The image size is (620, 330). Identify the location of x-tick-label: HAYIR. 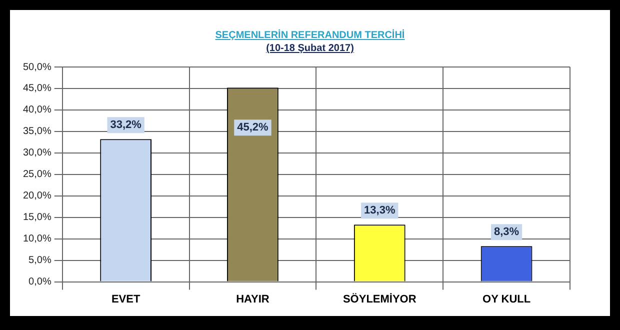
(253, 299).